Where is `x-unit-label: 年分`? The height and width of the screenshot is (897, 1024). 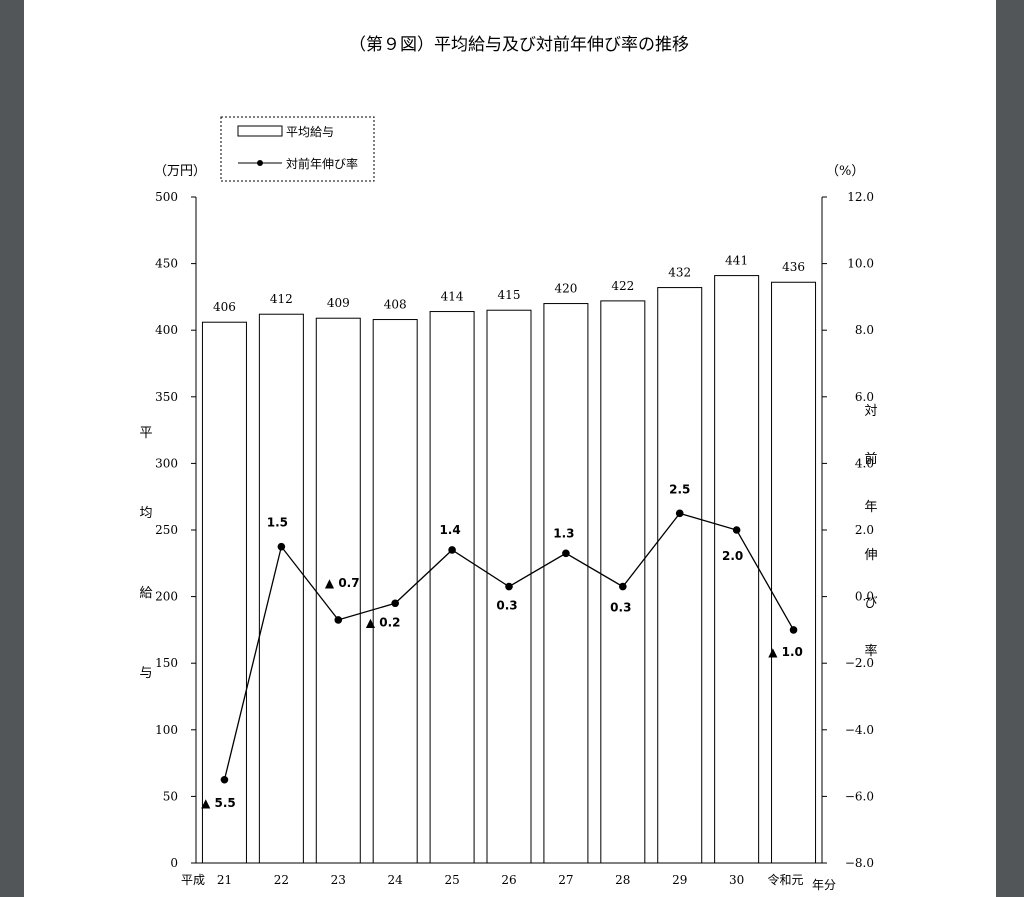 x-unit-label: 年分 is located at coordinates (824, 885).